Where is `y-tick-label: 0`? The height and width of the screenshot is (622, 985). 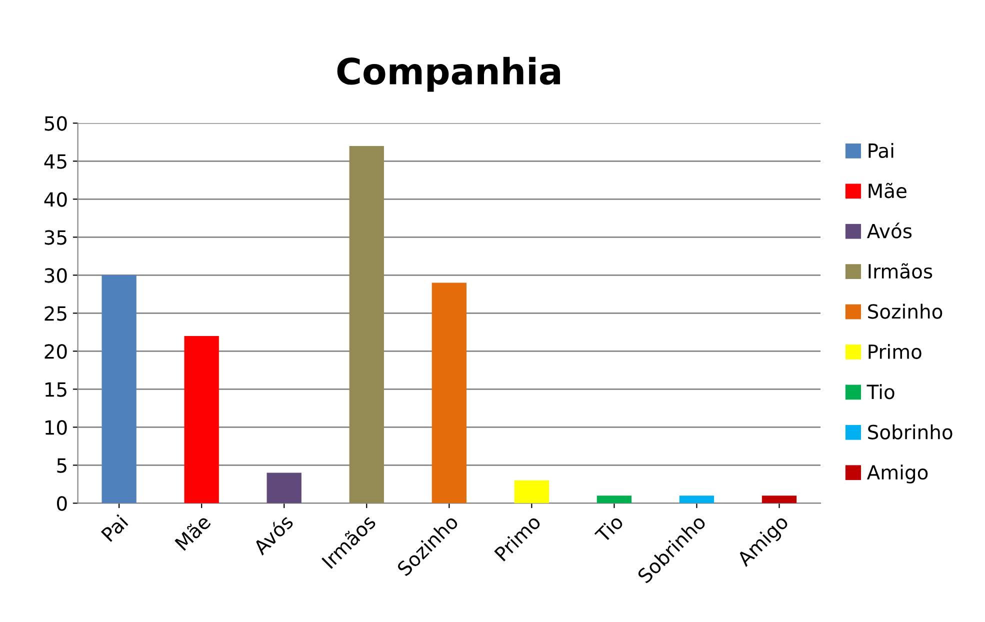 y-tick-label: 0 is located at coordinates (62, 503).